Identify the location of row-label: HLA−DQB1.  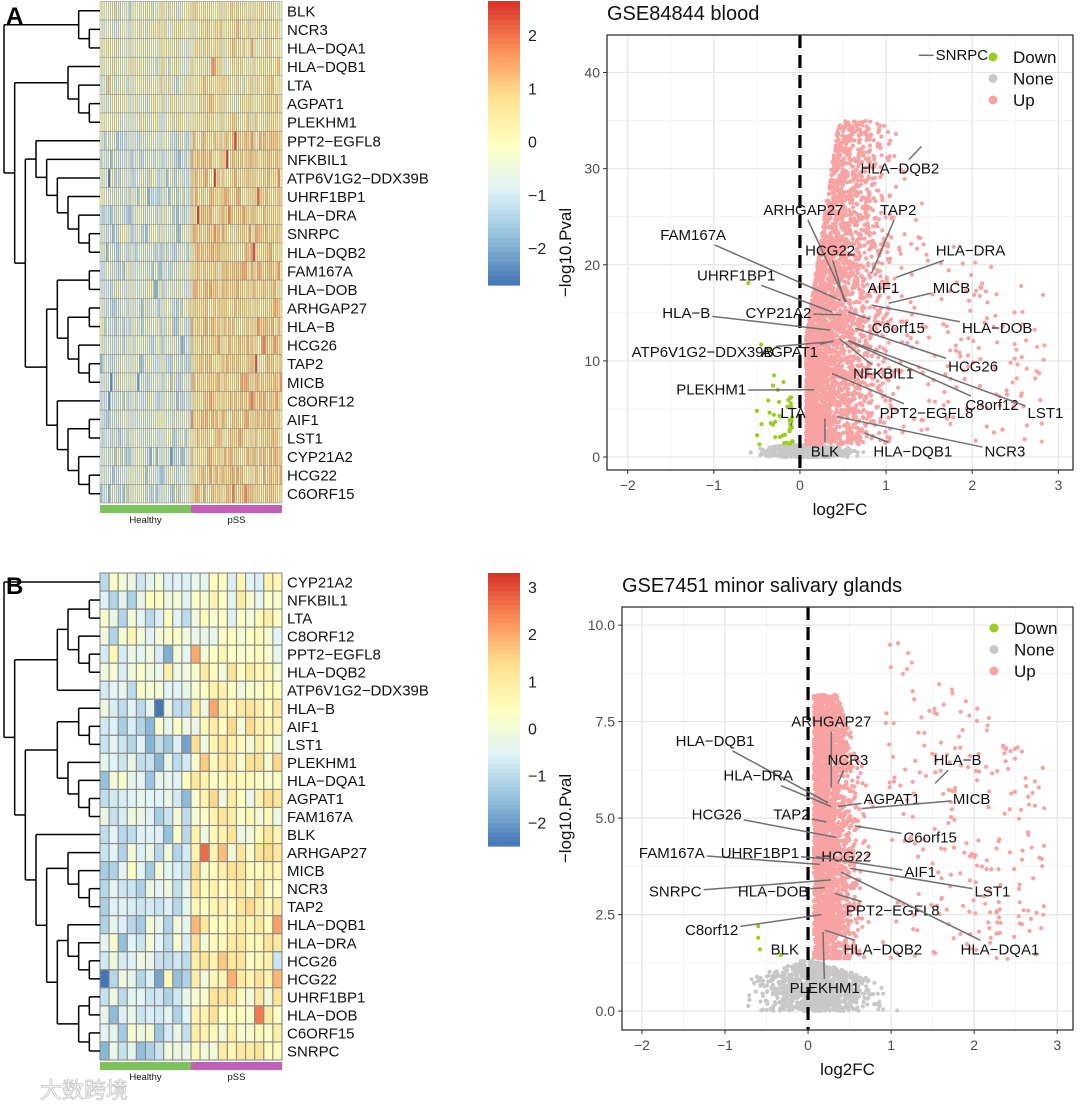
(326, 67).